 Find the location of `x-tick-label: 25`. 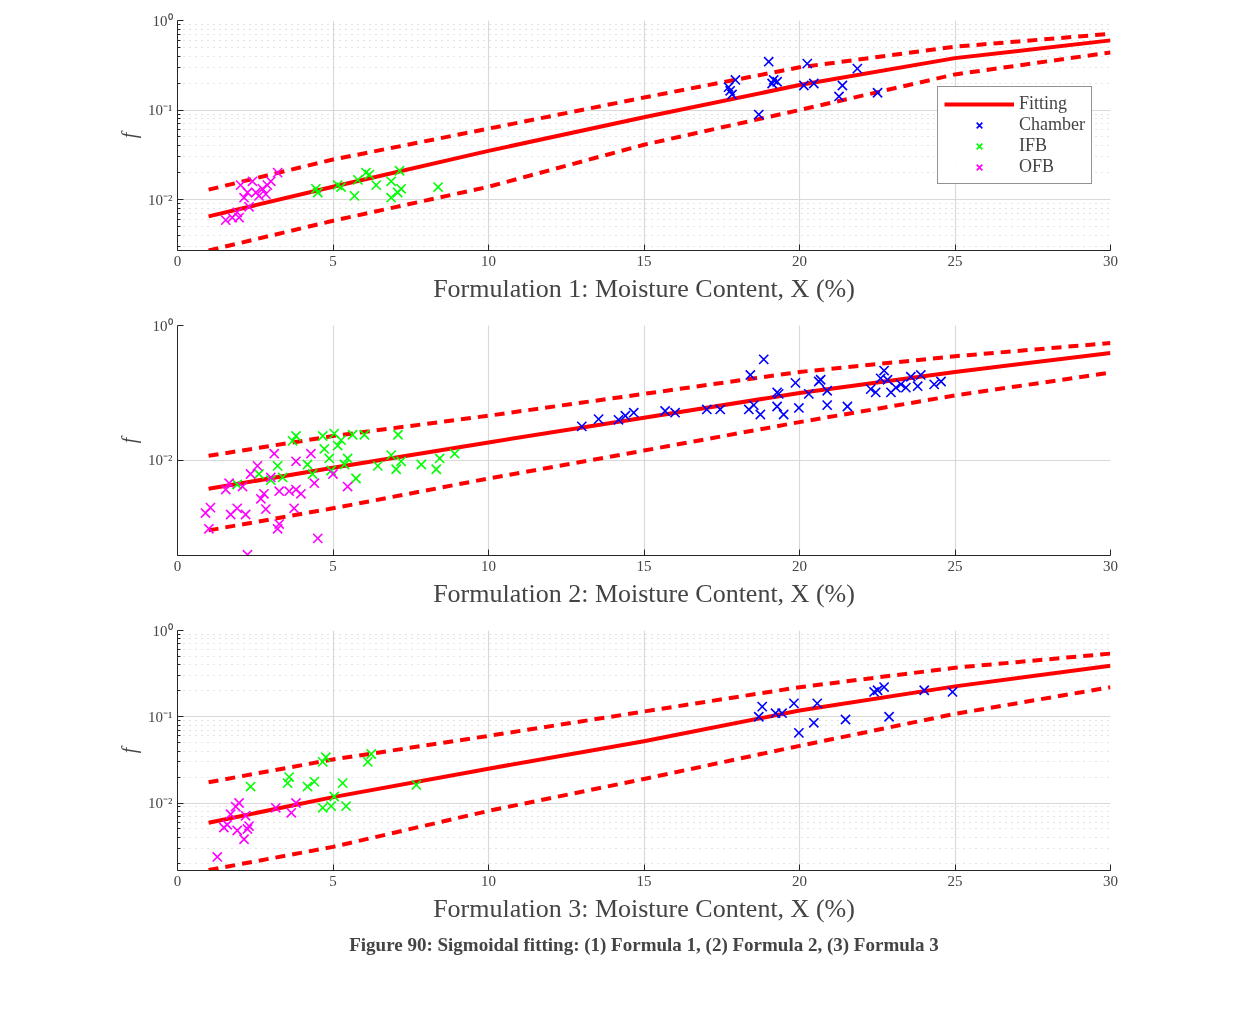

x-tick-label: 25 is located at coordinates (955, 260).